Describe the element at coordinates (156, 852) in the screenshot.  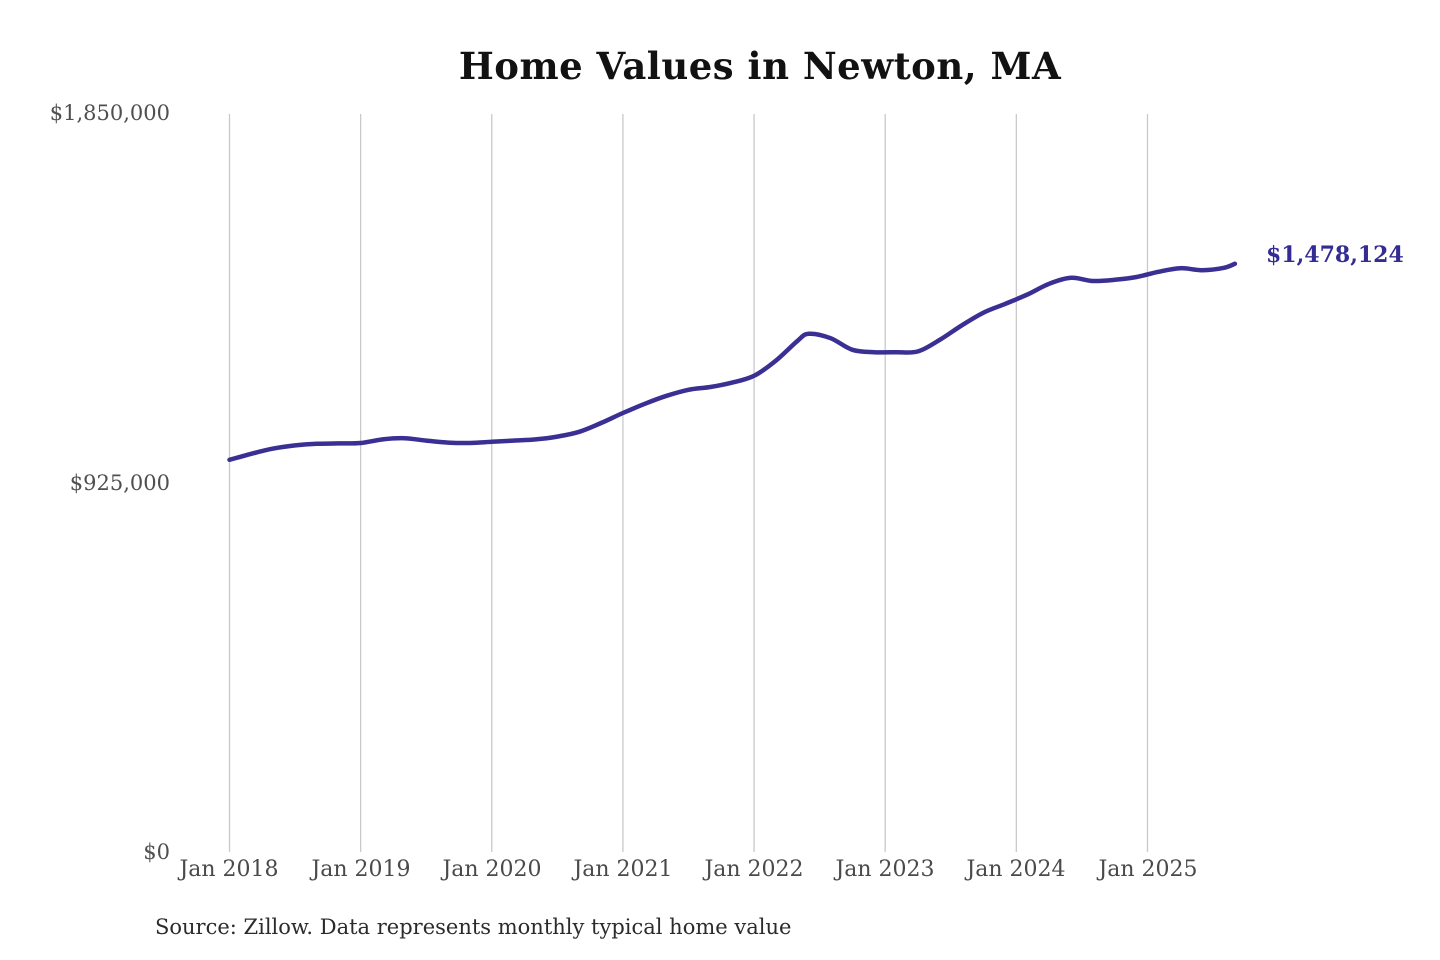
I see `y-axis-tick-0: $0` at that location.